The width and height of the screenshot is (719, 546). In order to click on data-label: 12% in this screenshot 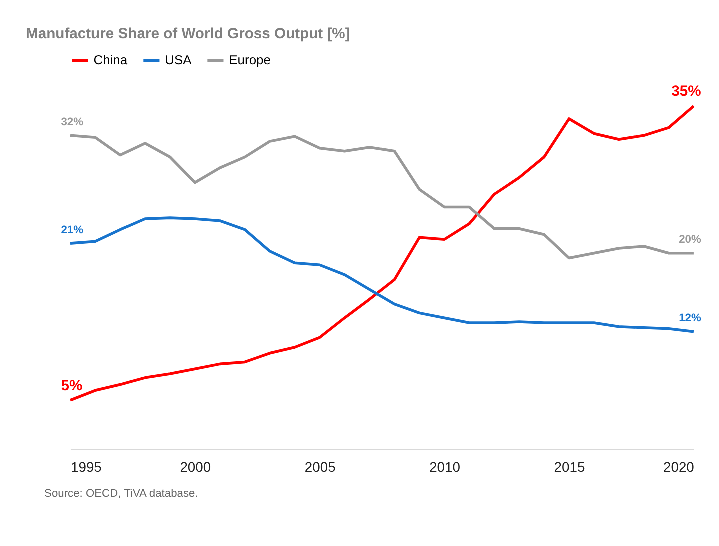, I will do `click(690, 318)`.